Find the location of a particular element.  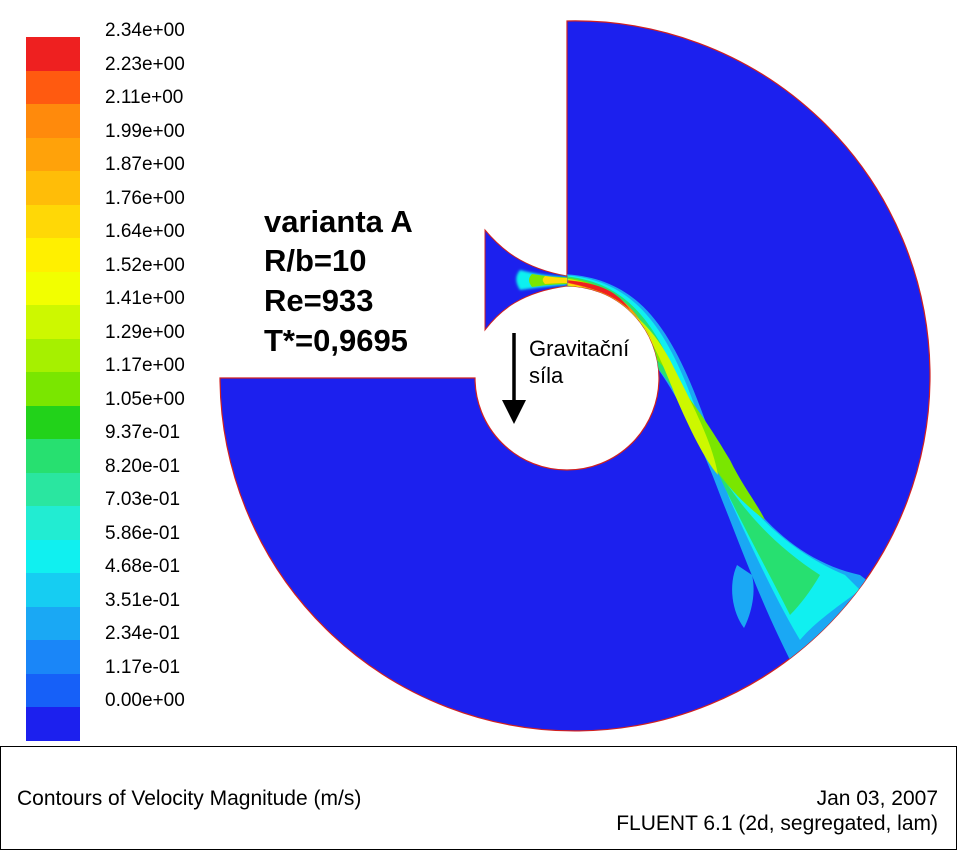

colorbar is located at coordinates (53, 389).